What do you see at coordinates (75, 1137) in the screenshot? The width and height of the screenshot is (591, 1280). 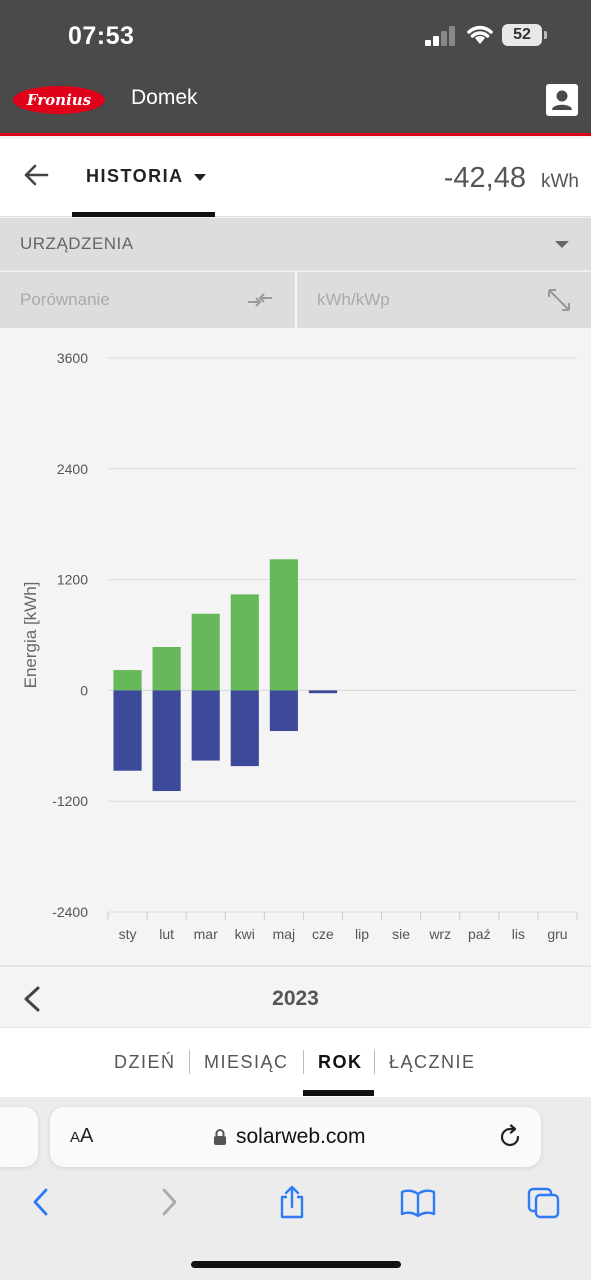 I see `aa-small: A` at bounding box center [75, 1137].